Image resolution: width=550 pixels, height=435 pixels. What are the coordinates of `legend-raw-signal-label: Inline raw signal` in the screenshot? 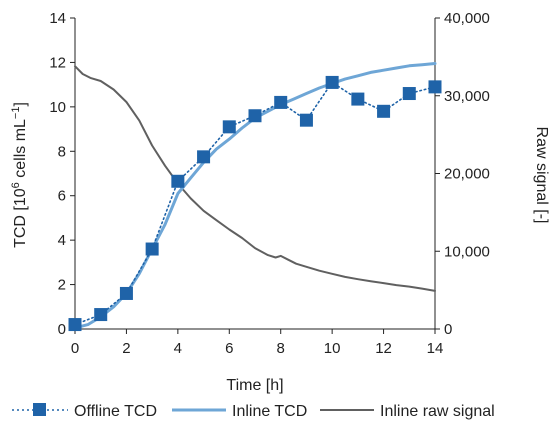 It's located at (437, 411).